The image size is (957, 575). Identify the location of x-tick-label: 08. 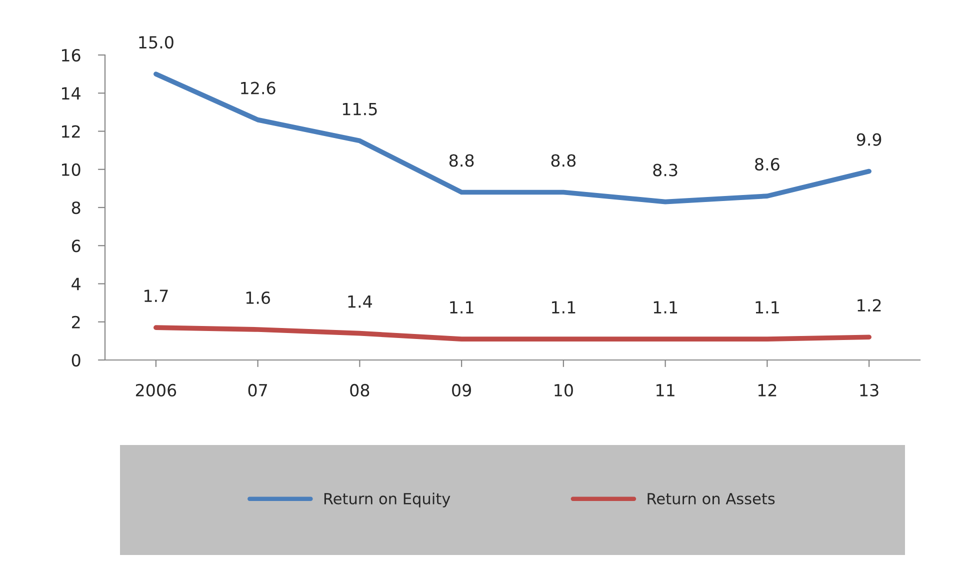
(360, 390).